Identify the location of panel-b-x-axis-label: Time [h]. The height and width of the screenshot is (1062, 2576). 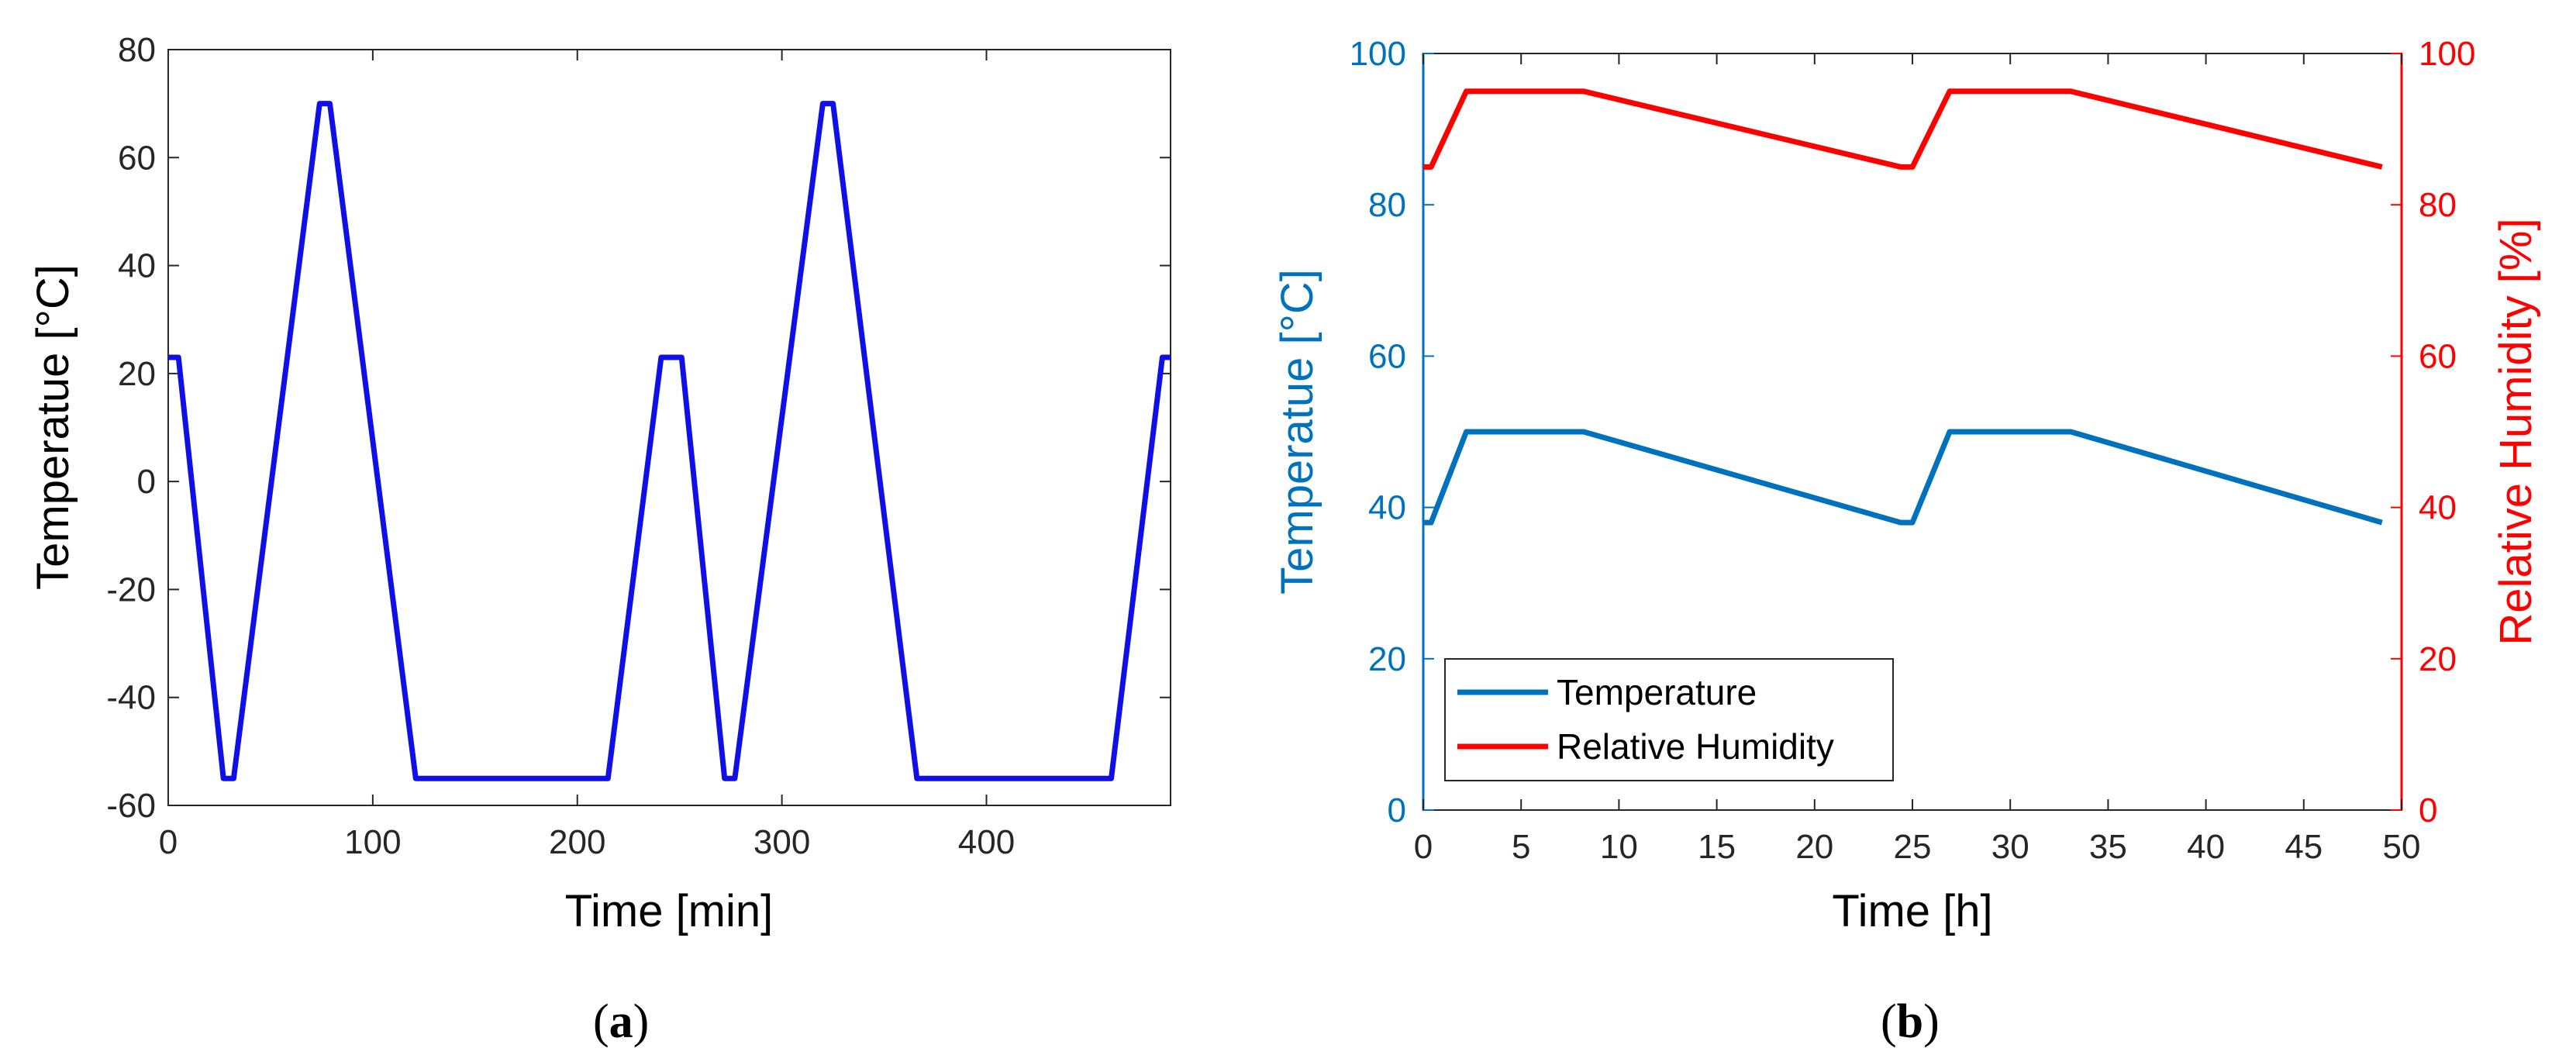
(1912, 911).